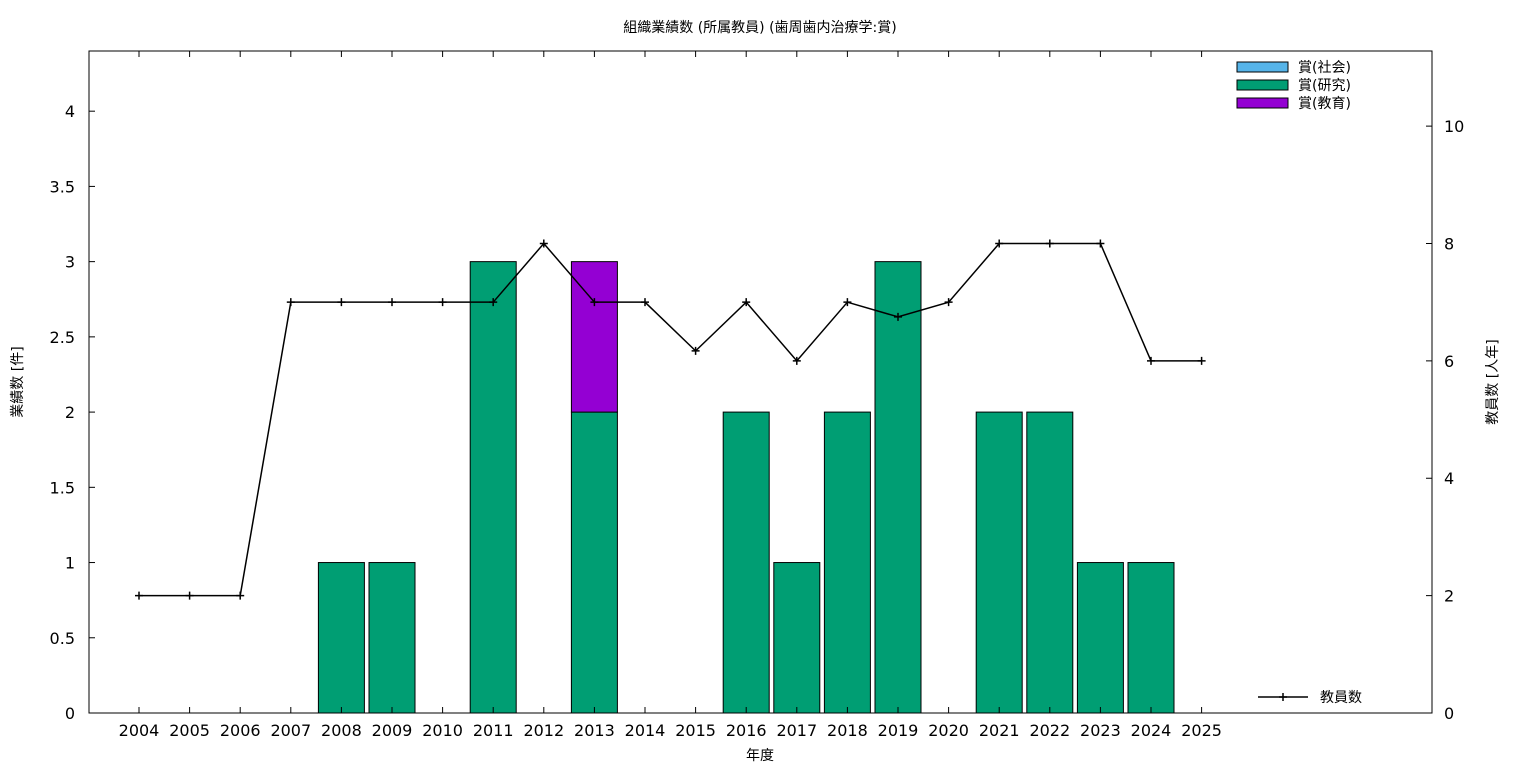 The image size is (1536, 768). I want to click on legend: 賞(社会) 賞(研究) 賞(教育), so click(1293, 86).